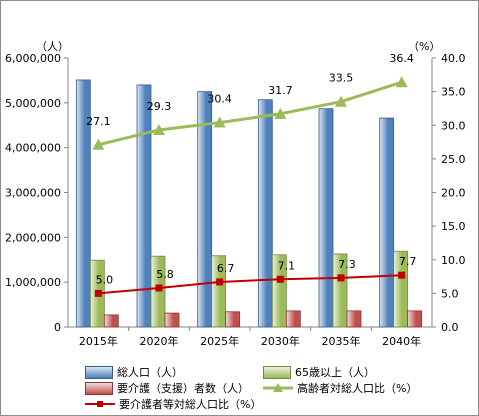 The image size is (479, 416). What do you see at coordinates (33, 103) in the screenshot?
I see `left-tick-label: 5,000,000` at bounding box center [33, 103].